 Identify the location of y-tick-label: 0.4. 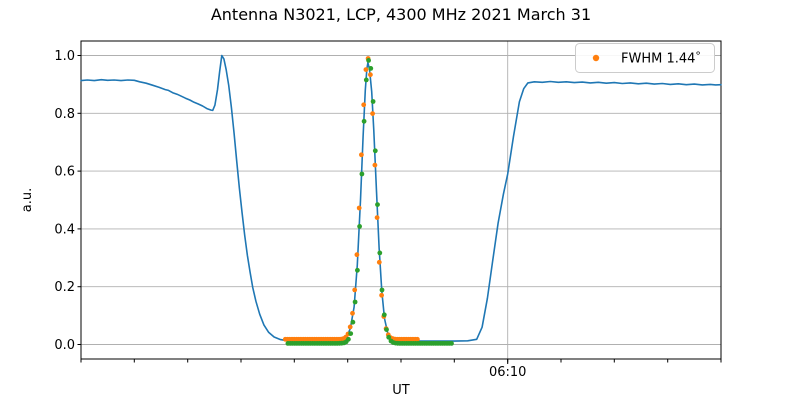
(64, 229).